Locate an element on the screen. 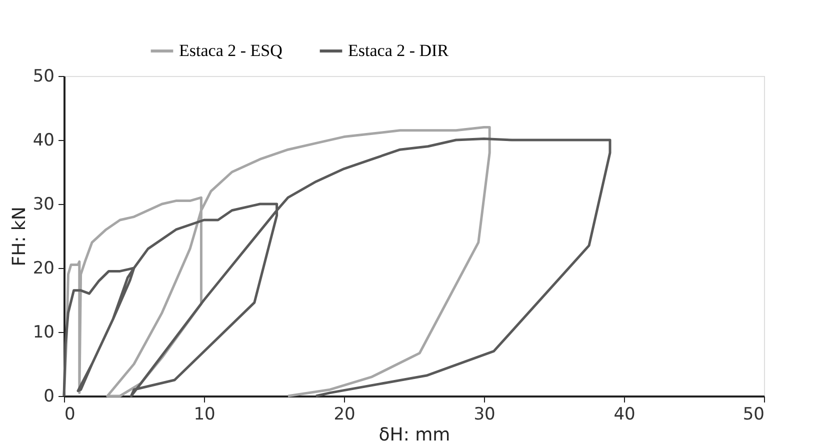  y-tick-label: 20 is located at coordinates (43, 268).